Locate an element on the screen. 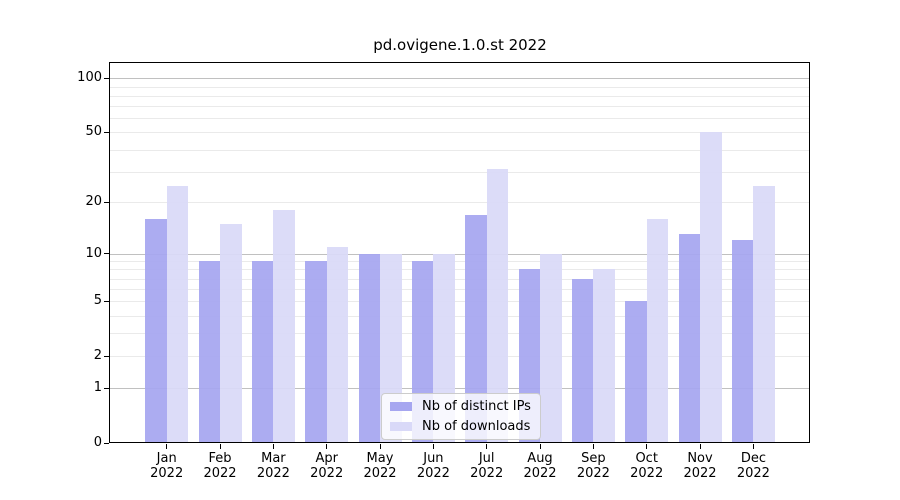 This screenshot has width=900, height=500. bar-downloads-feb is located at coordinates (231, 333).